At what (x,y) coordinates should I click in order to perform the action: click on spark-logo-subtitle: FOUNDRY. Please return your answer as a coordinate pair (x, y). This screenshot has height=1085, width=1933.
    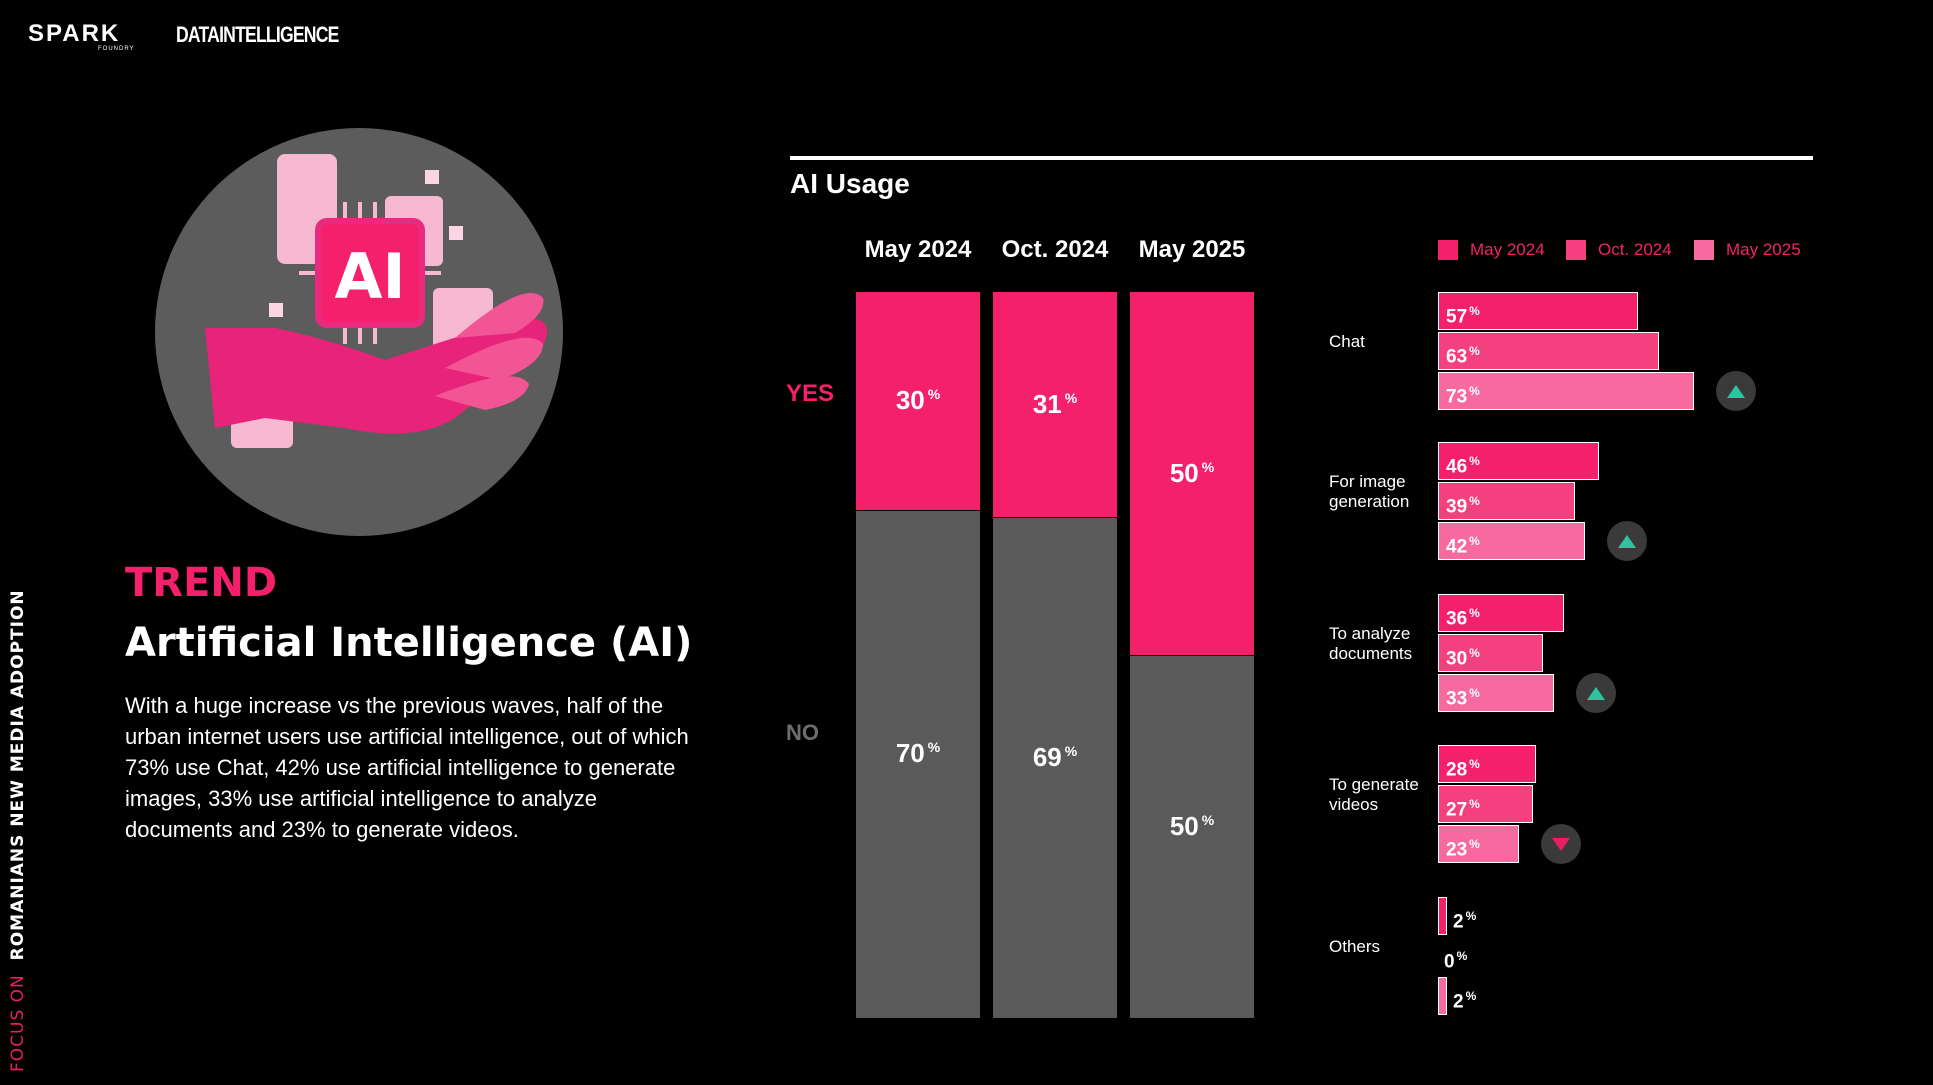
    Looking at the image, I should click on (116, 49).